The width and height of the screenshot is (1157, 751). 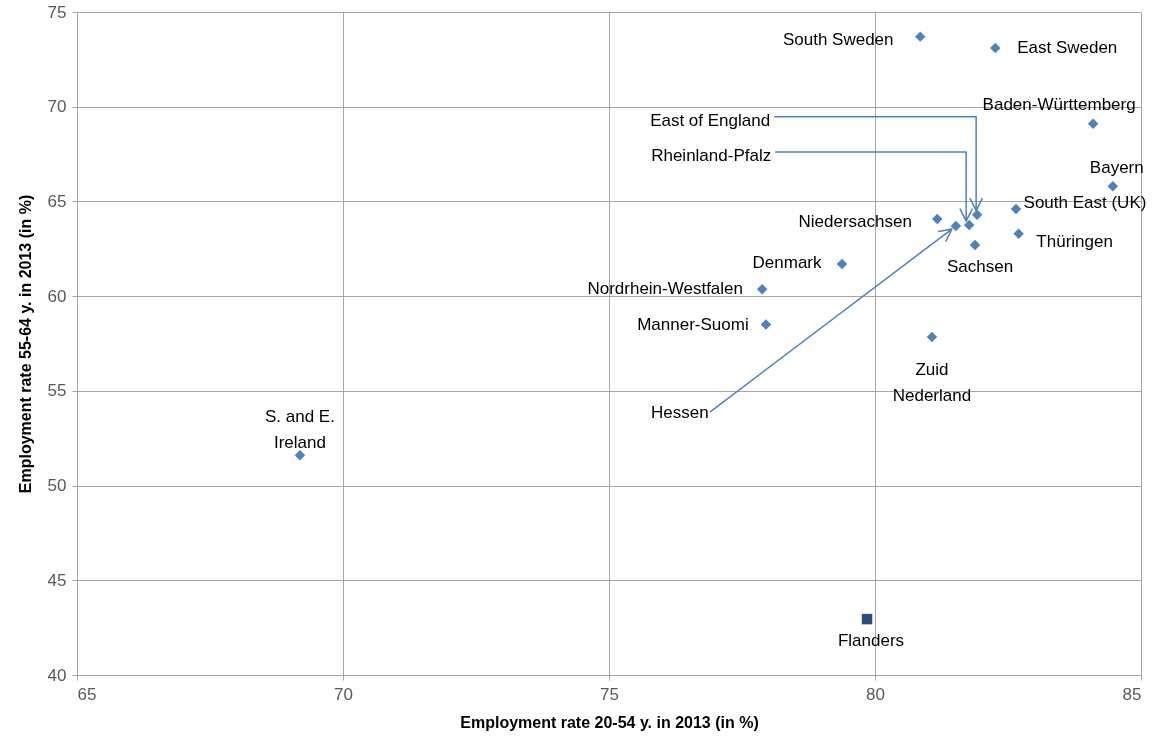 What do you see at coordinates (609, 722) in the screenshot?
I see `x-axis-title: Employment rate 20-54 y. in 2013 (in %)` at bounding box center [609, 722].